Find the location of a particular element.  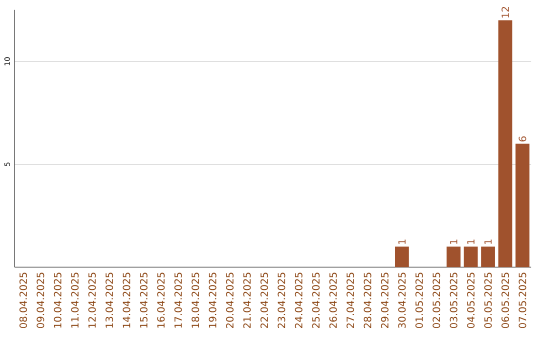

x-tick-label: 05.05.2025 is located at coordinates (488, 300).